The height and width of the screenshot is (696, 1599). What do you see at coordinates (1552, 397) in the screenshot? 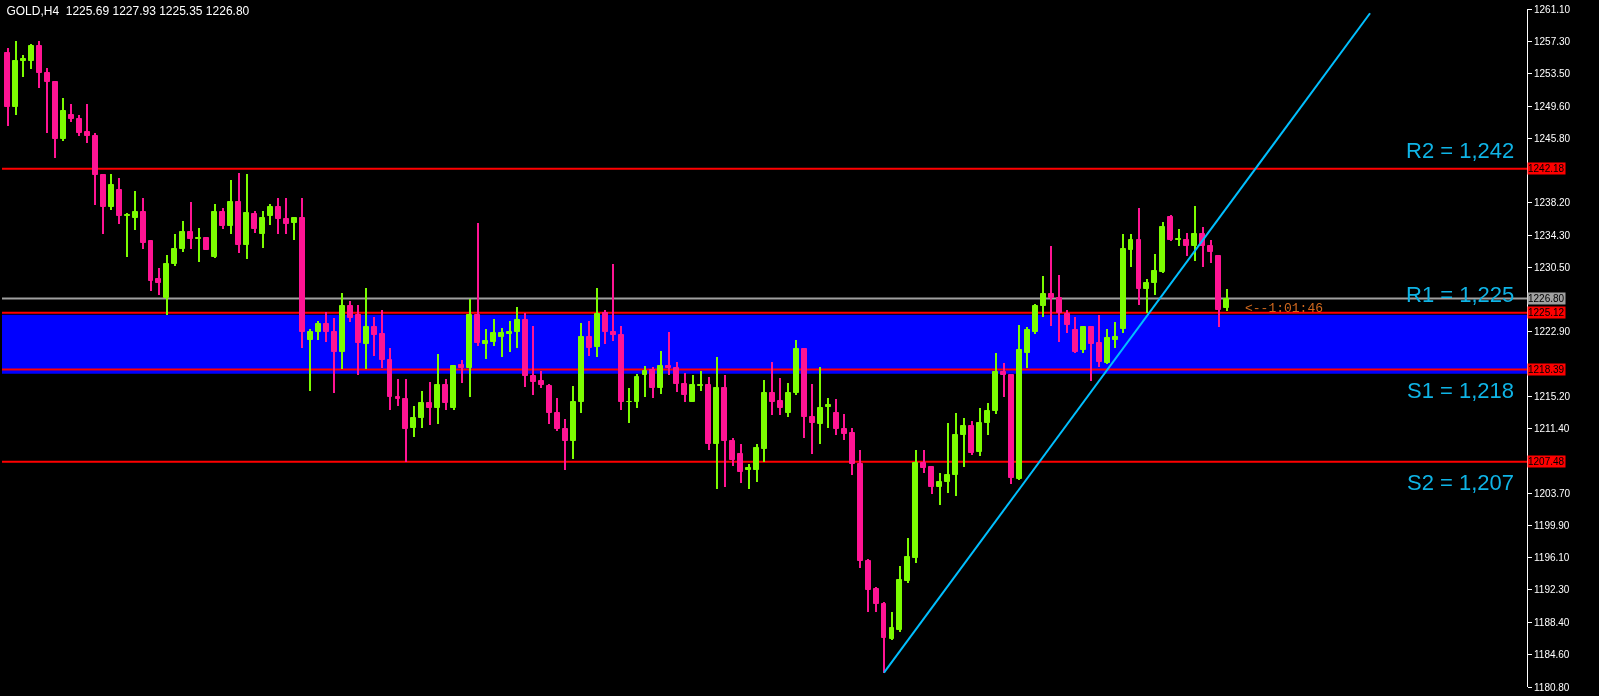
I see `y-tick-label: 1215.20` at bounding box center [1552, 397].